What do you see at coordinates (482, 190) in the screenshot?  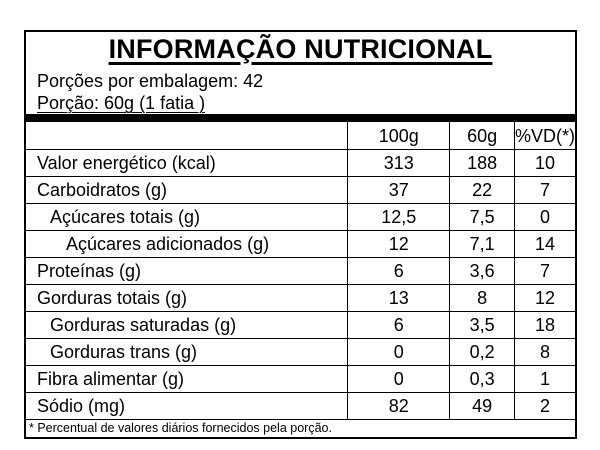 I see `value-60g: 22` at bounding box center [482, 190].